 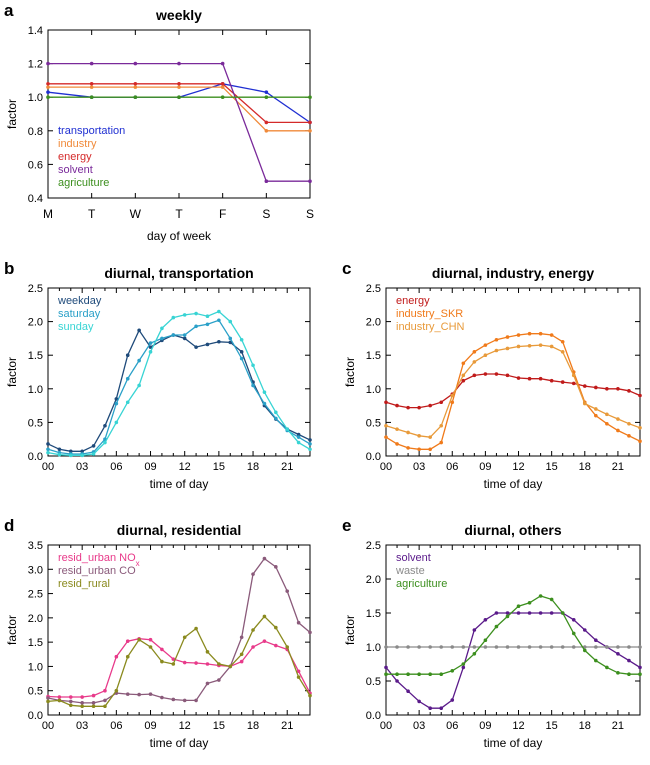 I want to click on x-tick-label: T, so click(x=179, y=214).